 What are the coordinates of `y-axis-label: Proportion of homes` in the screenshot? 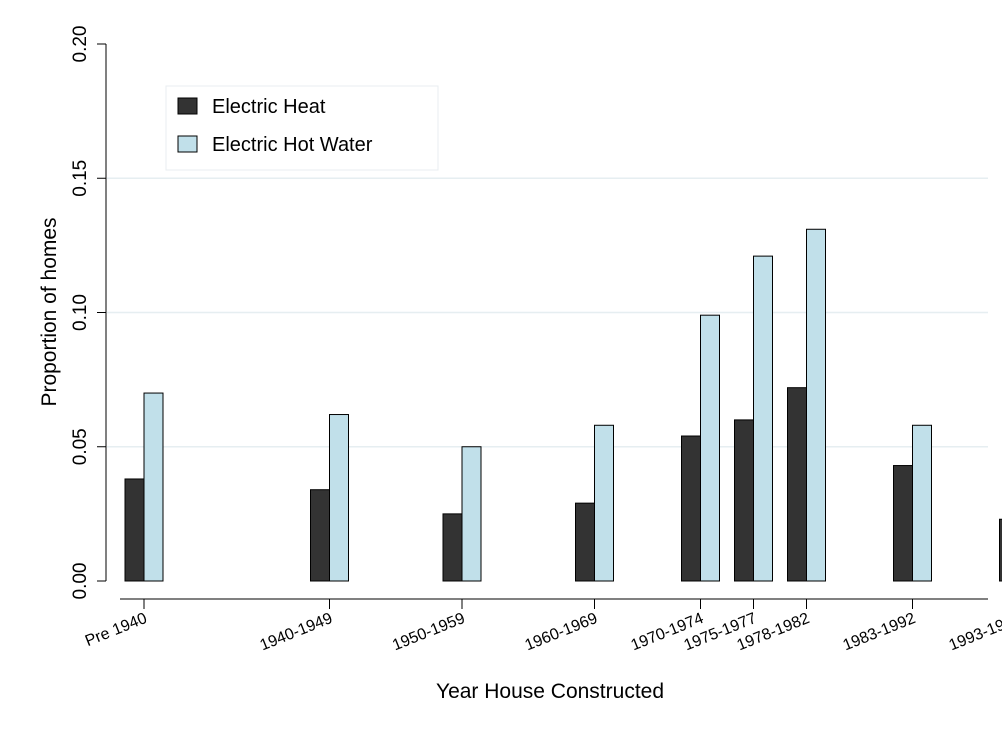 It's located at (49, 311).